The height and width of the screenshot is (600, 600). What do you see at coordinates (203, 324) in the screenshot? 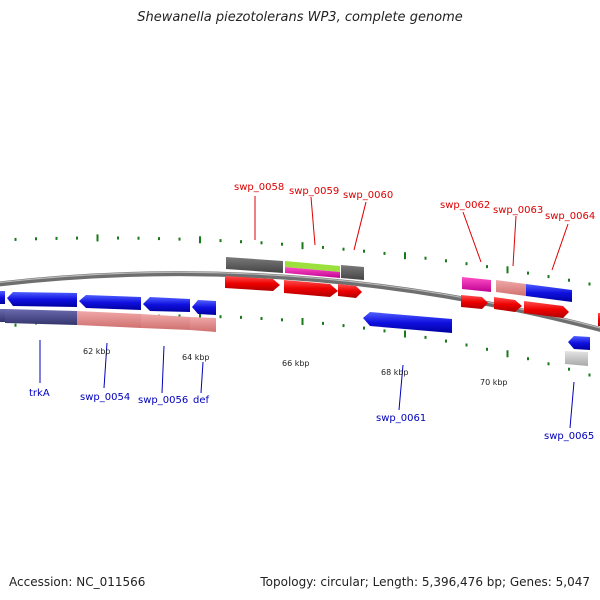
I see `feature-bar-def` at bounding box center [203, 324].